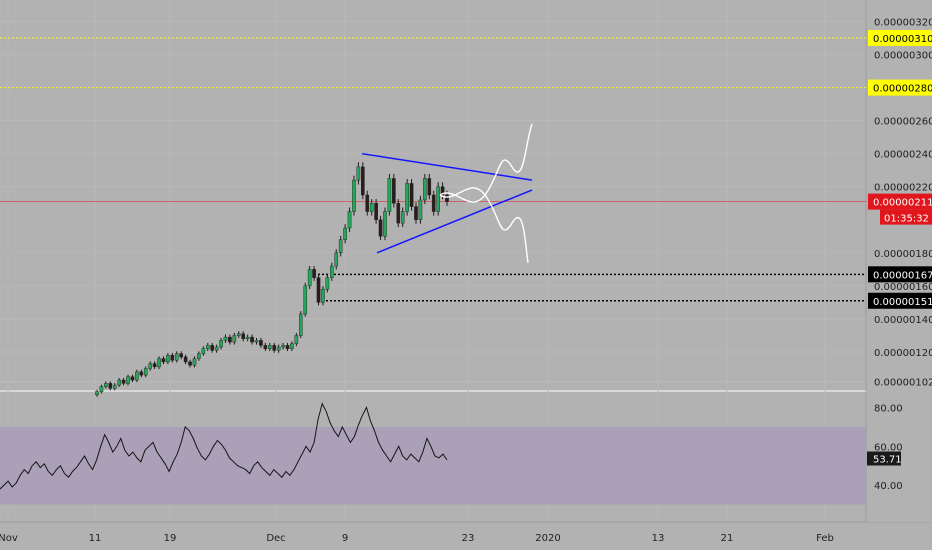 Image resolution: width=932 pixels, height=550 pixels. What do you see at coordinates (95, 538) in the screenshot?
I see `time-axis-label: 11` at bounding box center [95, 538].